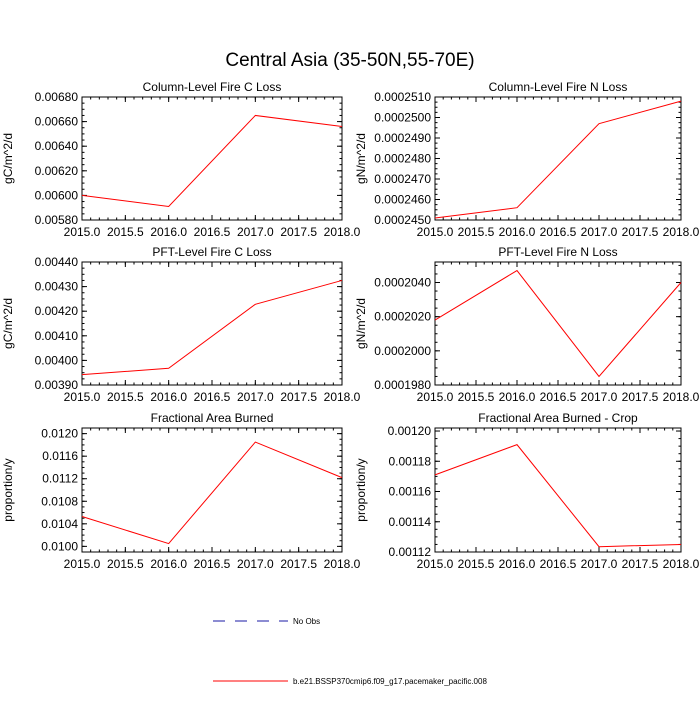 The width and height of the screenshot is (700, 705). I want to click on y-tick-label: 0.0120, so click(59, 434).